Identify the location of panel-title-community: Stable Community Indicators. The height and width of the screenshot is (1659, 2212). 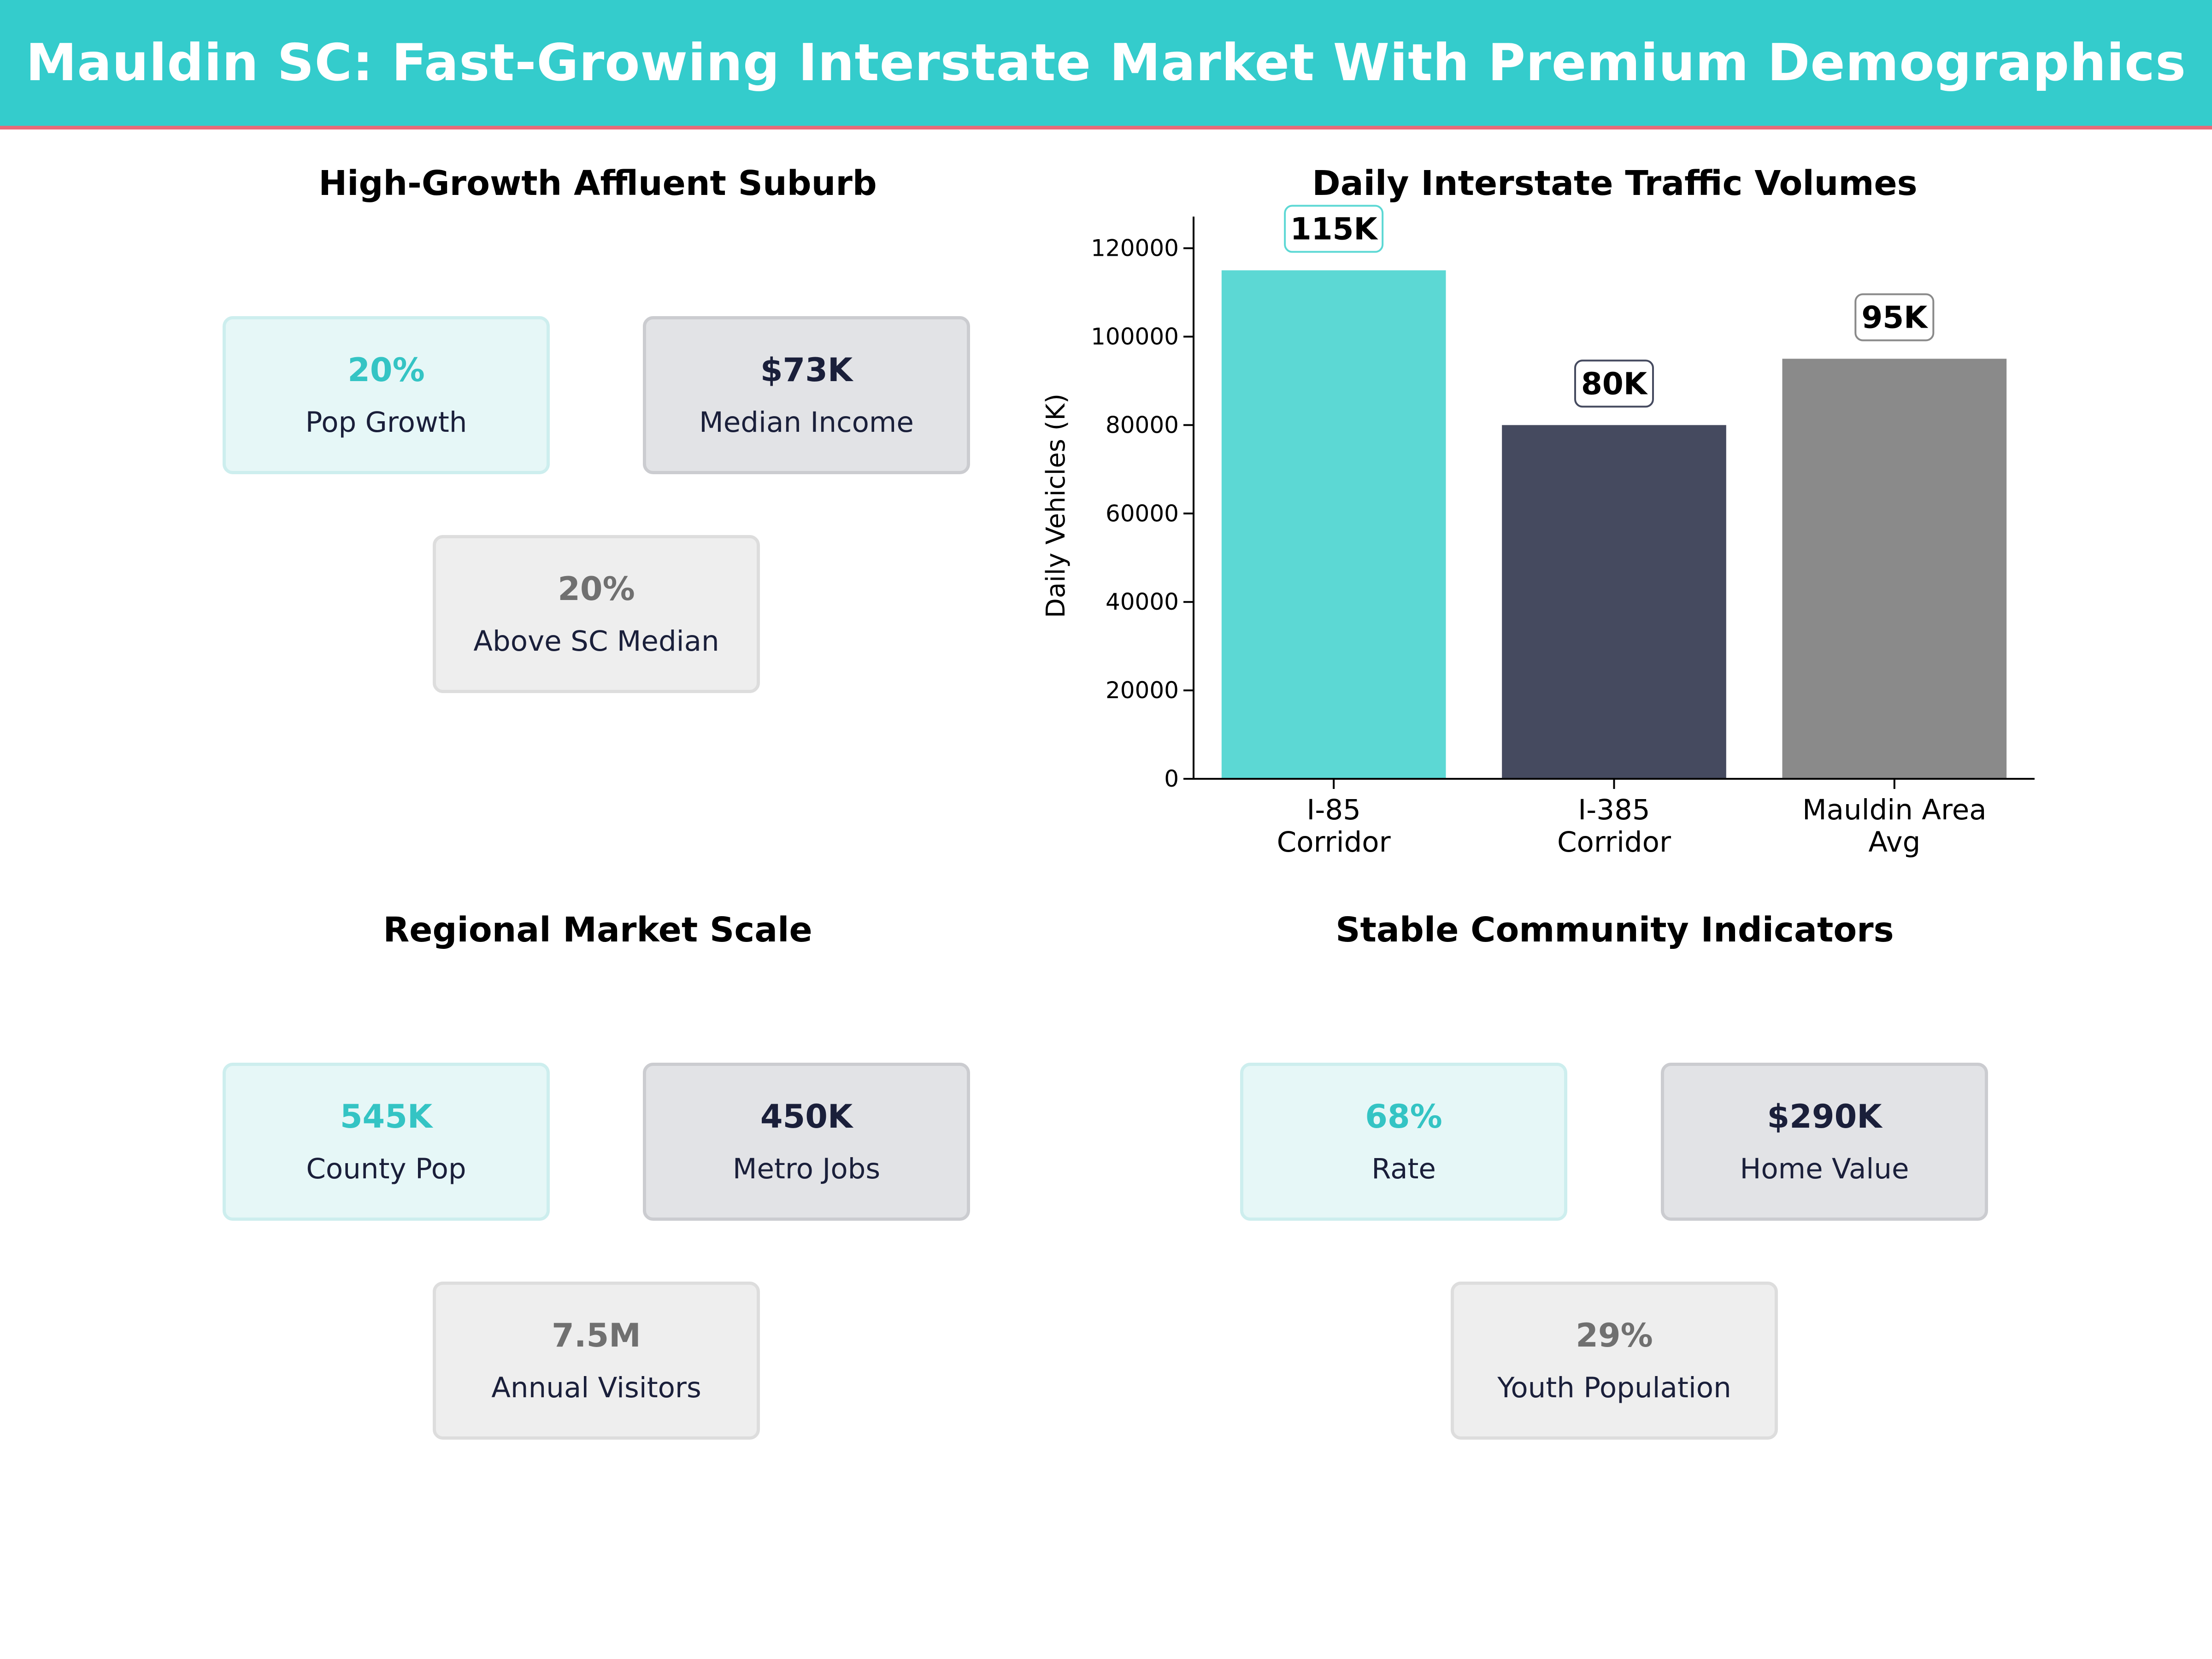
(1614, 930).